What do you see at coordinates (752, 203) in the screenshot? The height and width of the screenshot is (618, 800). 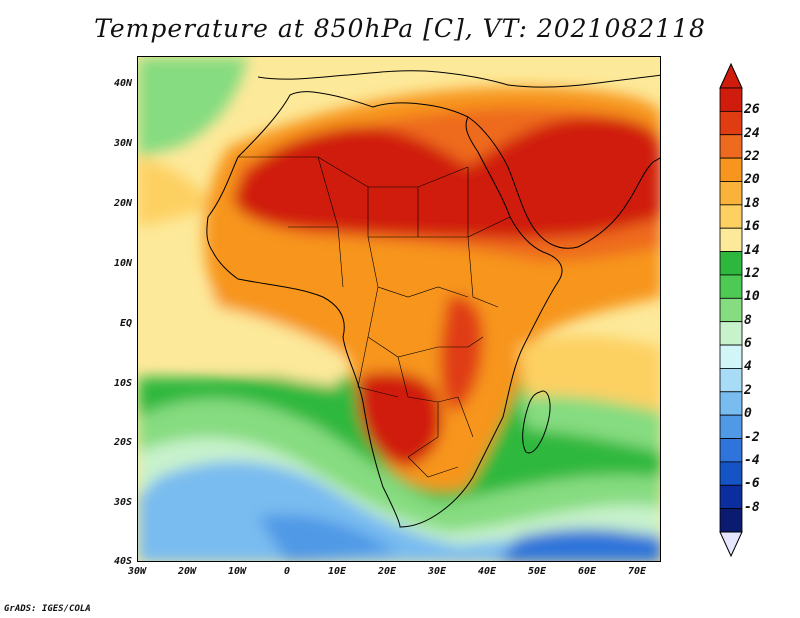 I see `colorbar-label: 18` at bounding box center [752, 203].